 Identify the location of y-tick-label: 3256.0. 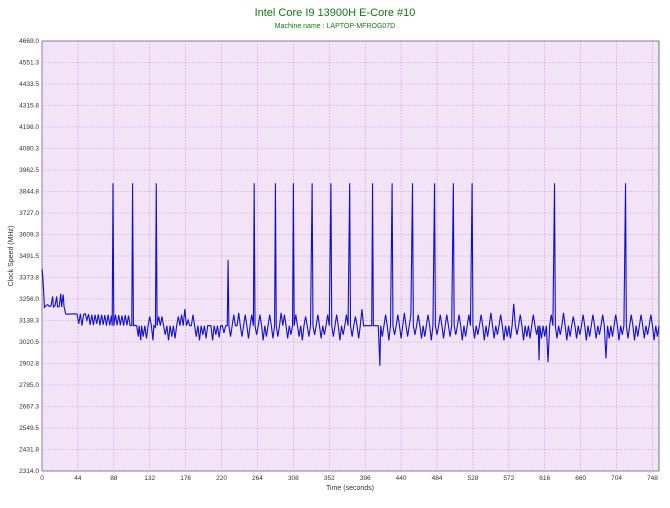
(29, 299).